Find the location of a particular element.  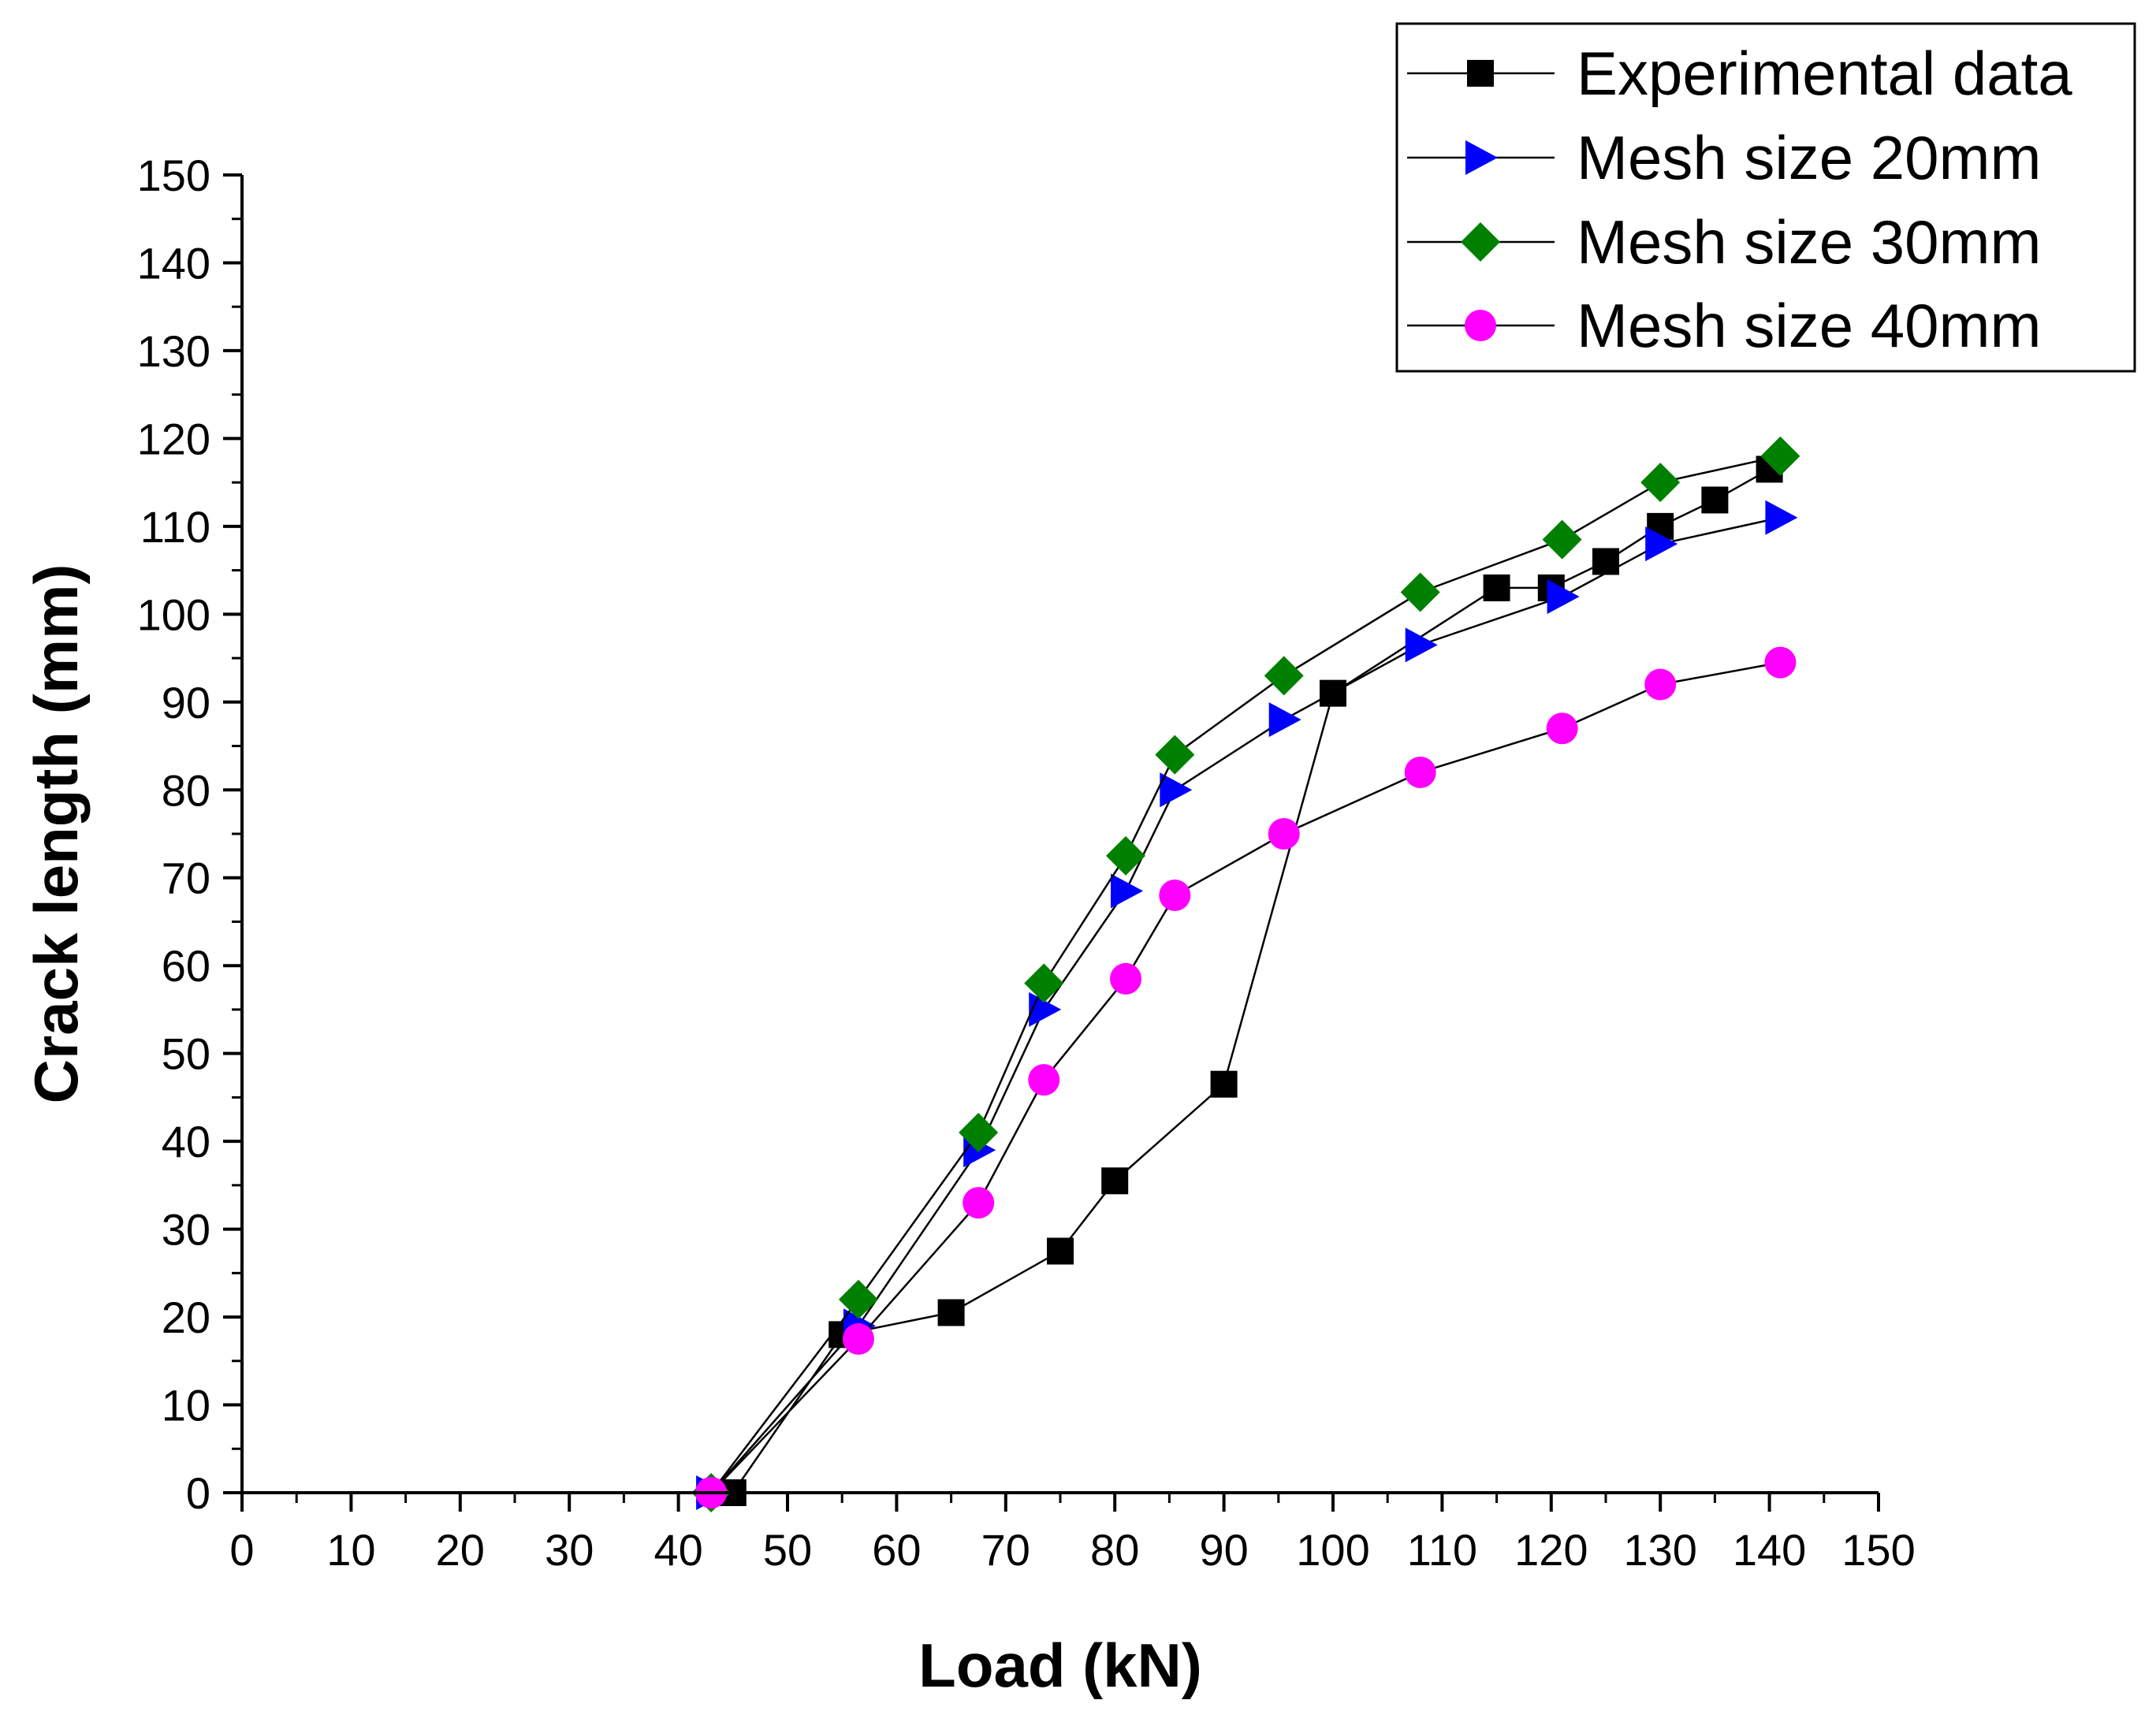

y-tick-label: 100 is located at coordinates (173, 614).